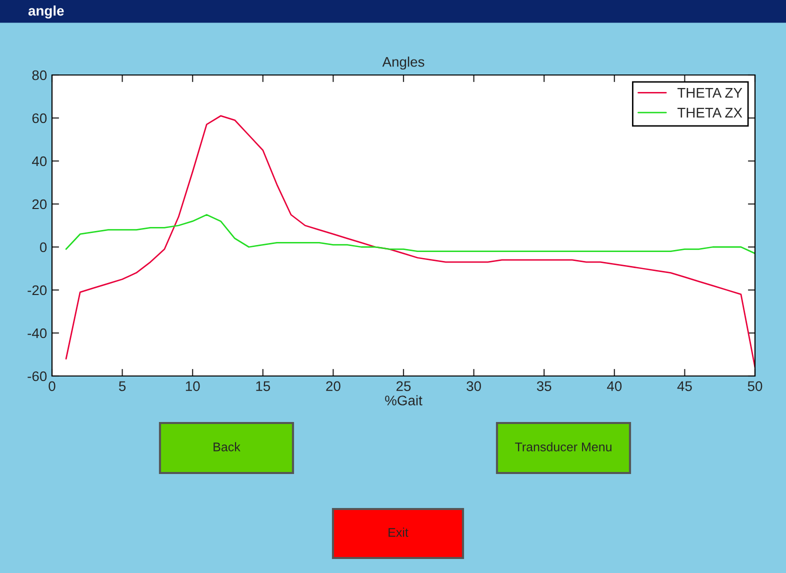 This screenshot has height=573, width=786. I want to click on y-tick-label: 0, so click(43, 247).